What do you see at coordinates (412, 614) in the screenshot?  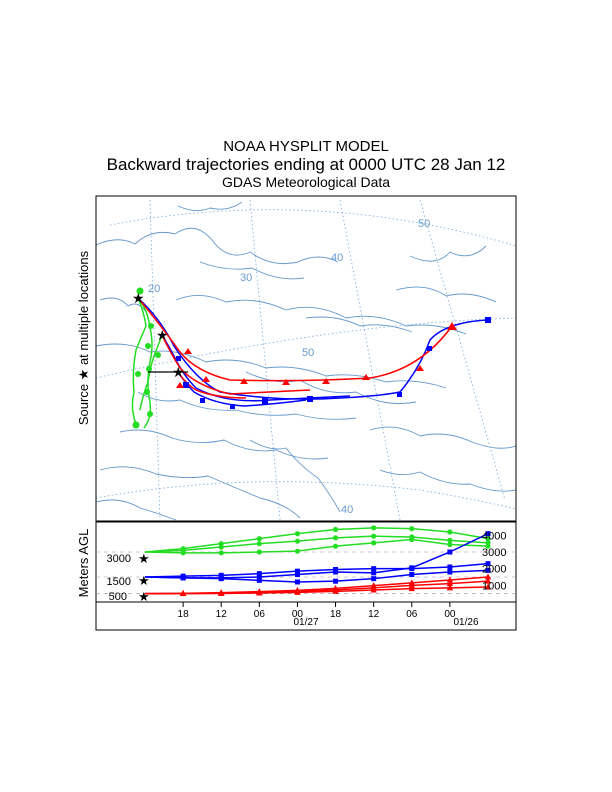 I see `time-tick-label: 06` at bounding box center [412, 614].